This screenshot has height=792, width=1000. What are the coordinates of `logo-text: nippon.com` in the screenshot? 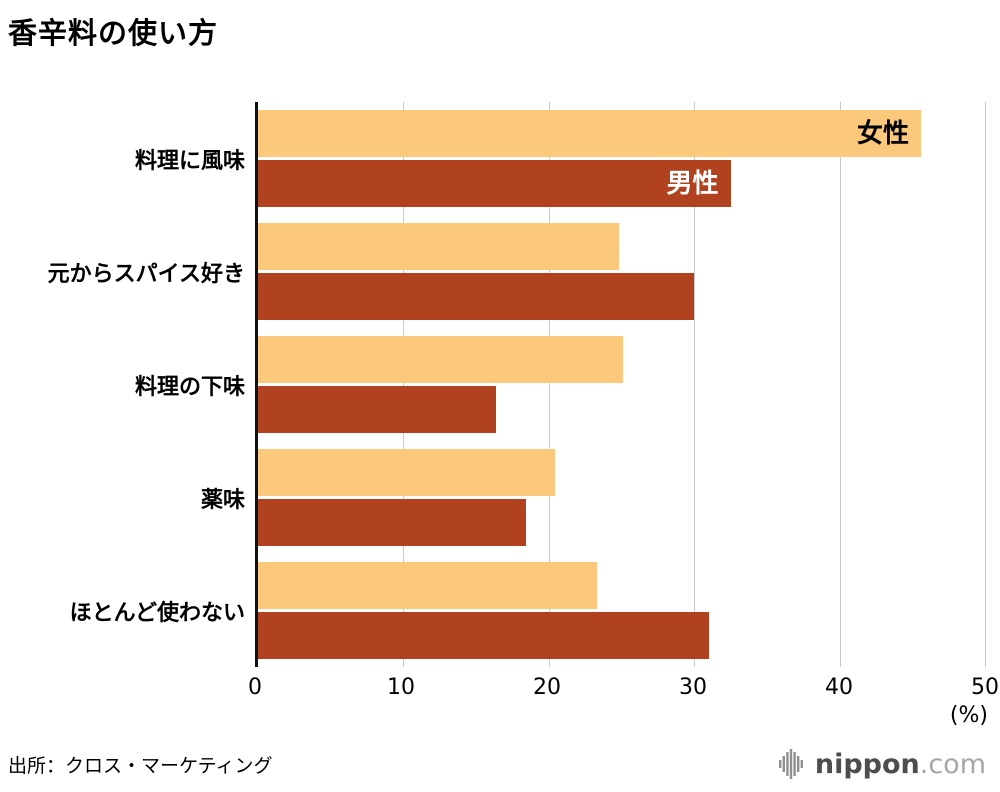 It's located at (900, 764).